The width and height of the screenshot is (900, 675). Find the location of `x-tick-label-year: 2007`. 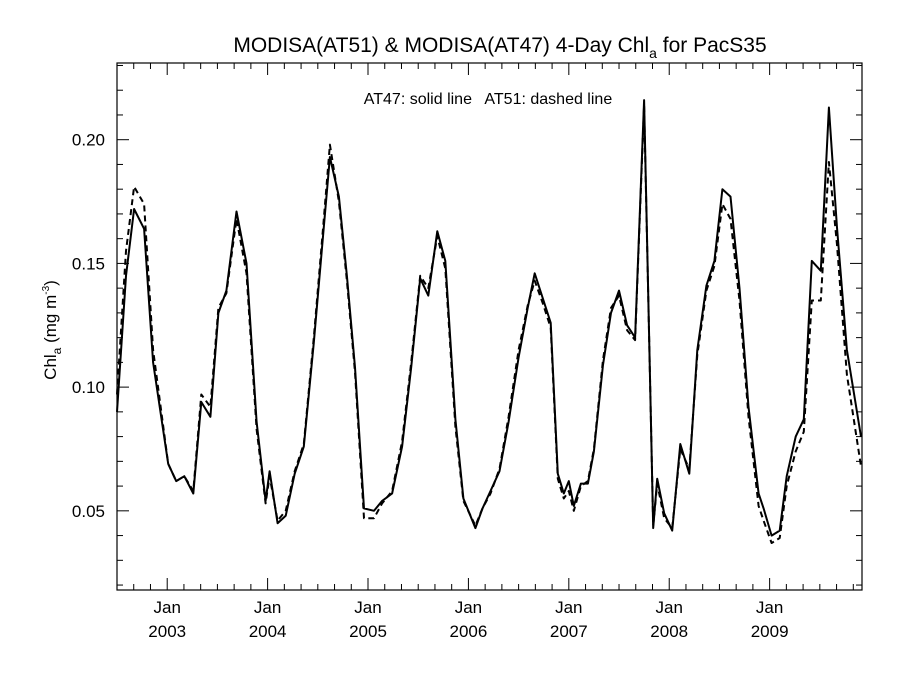

x-tick-label-year: 2007 is located at coordinates (569, 631).